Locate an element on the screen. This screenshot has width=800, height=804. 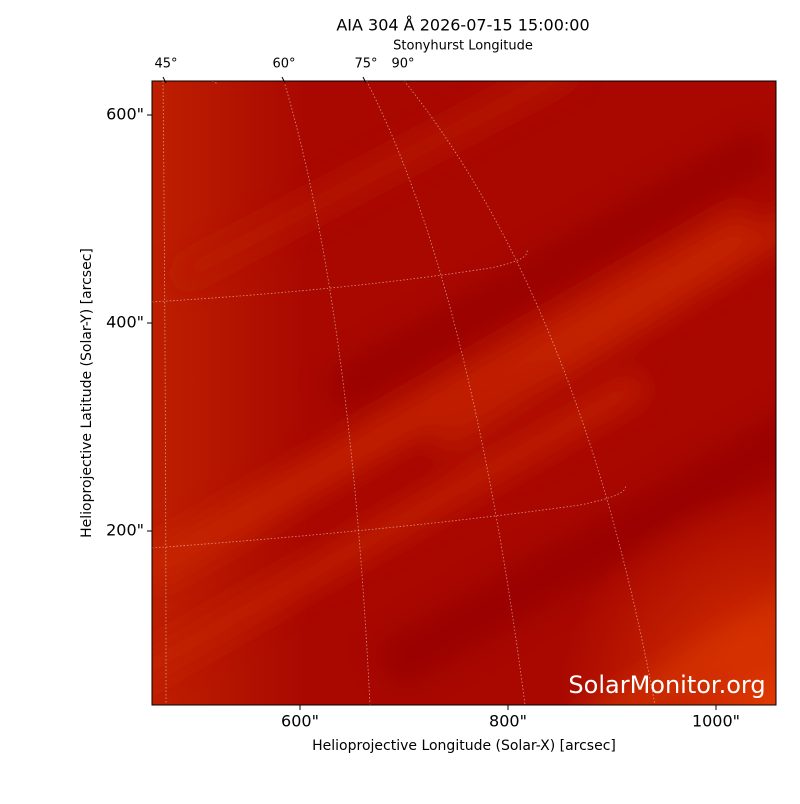
watermark: SolarMonitor.org is located at coordinates (666, 685).